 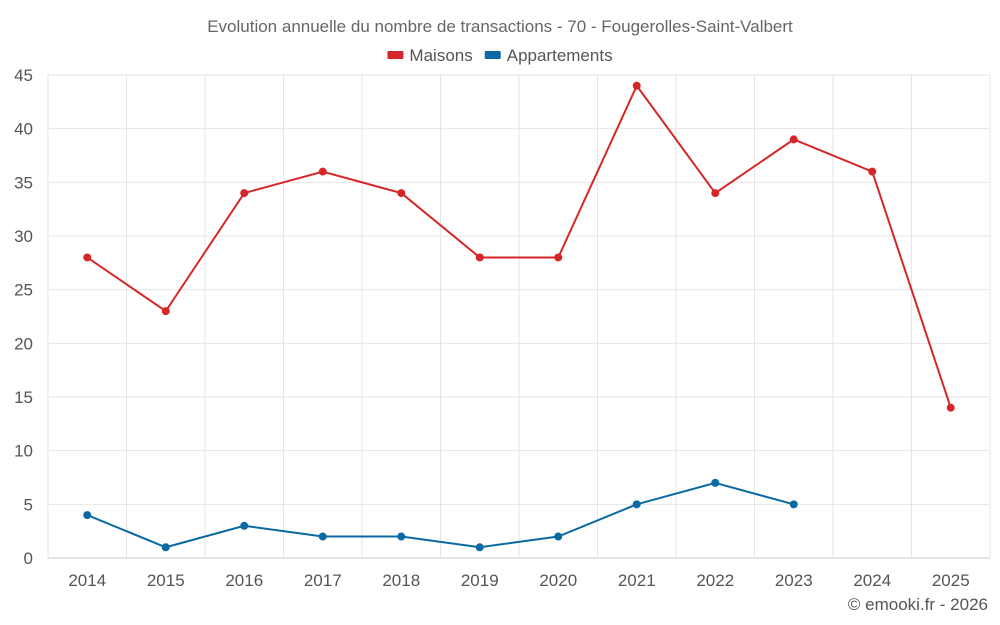 What do you see at coordinates (23, 343) in the screenshot?
I see `y-tick-label: 20` at bounding box center [23, 343].